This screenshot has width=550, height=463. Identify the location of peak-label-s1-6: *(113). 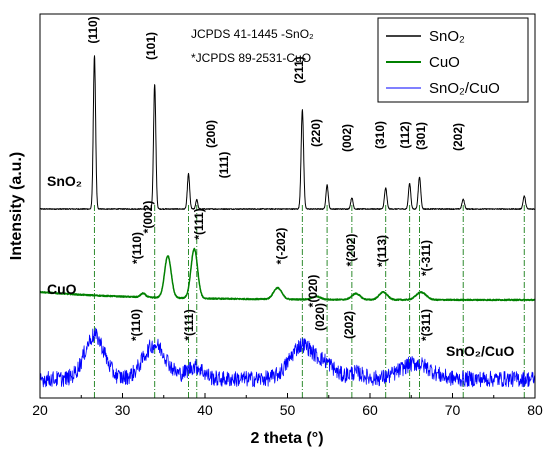
(382, 251).